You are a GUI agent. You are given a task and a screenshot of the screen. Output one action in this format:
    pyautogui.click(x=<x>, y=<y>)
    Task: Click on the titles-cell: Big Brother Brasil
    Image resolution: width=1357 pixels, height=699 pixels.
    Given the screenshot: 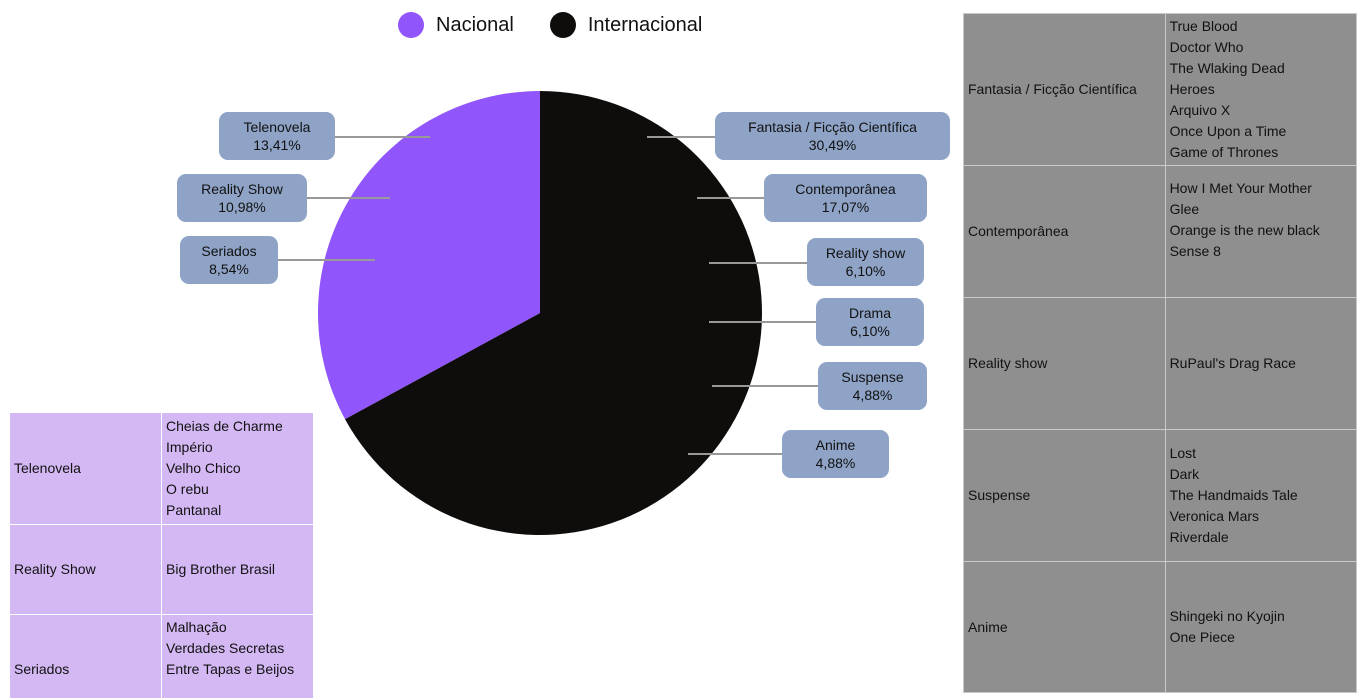 What is the action you would take?
    pyautogui.click(x=237, y=569)
    